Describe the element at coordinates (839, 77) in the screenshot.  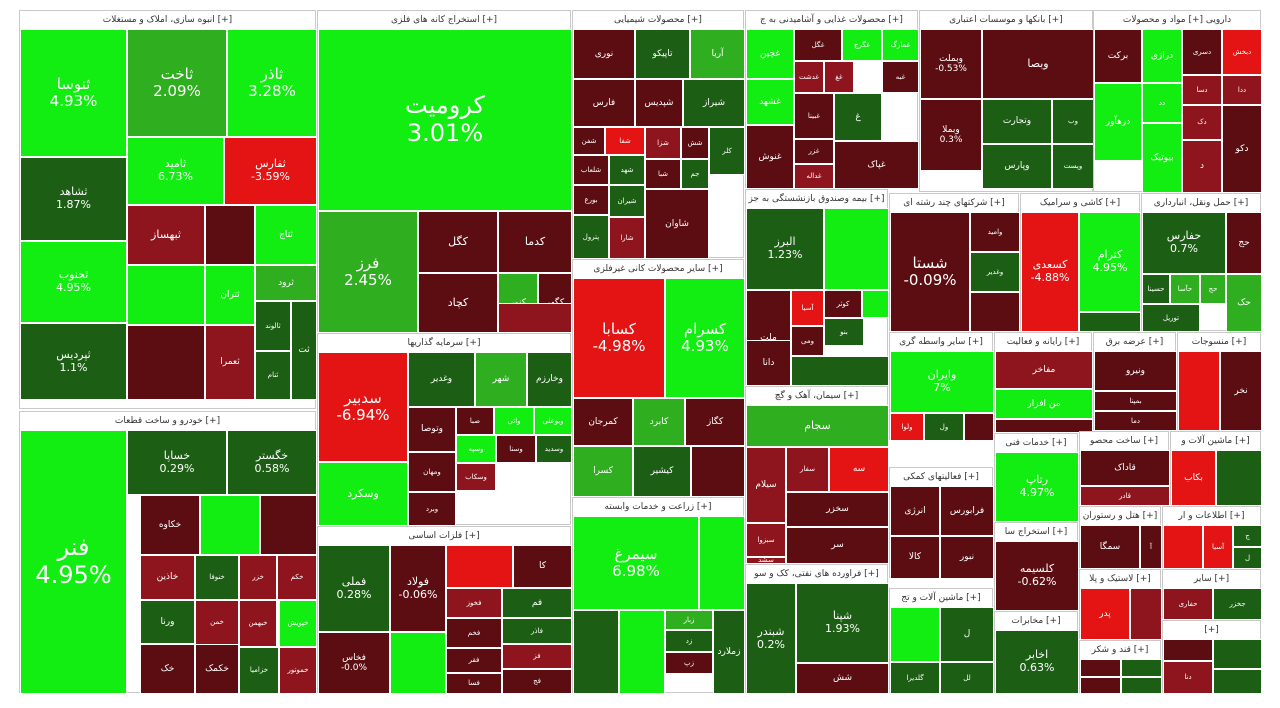
I see `stock-tile: غغ` at that location.